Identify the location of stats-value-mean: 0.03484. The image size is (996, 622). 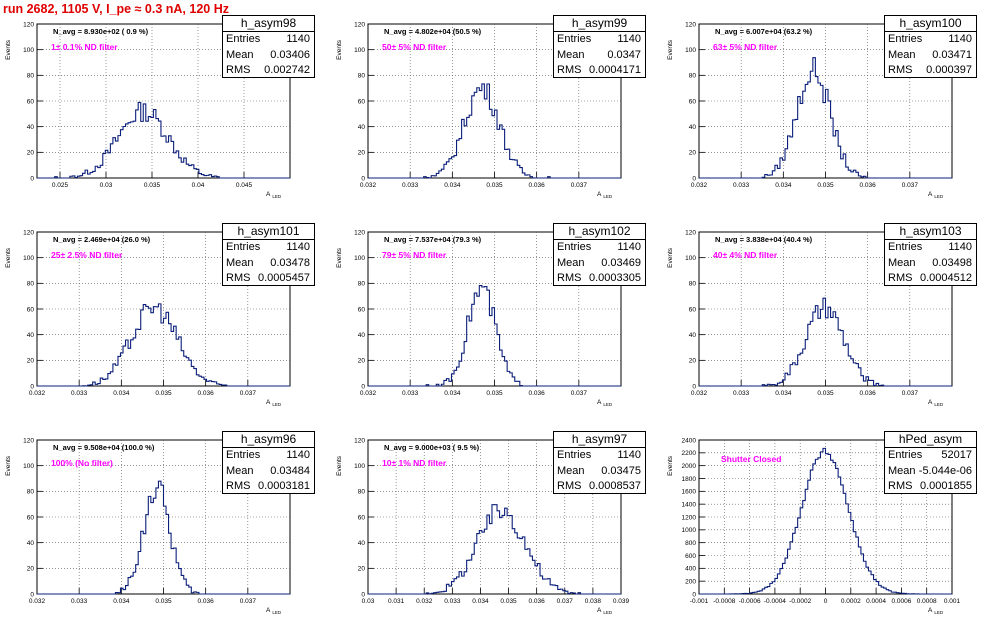
(290, 470).